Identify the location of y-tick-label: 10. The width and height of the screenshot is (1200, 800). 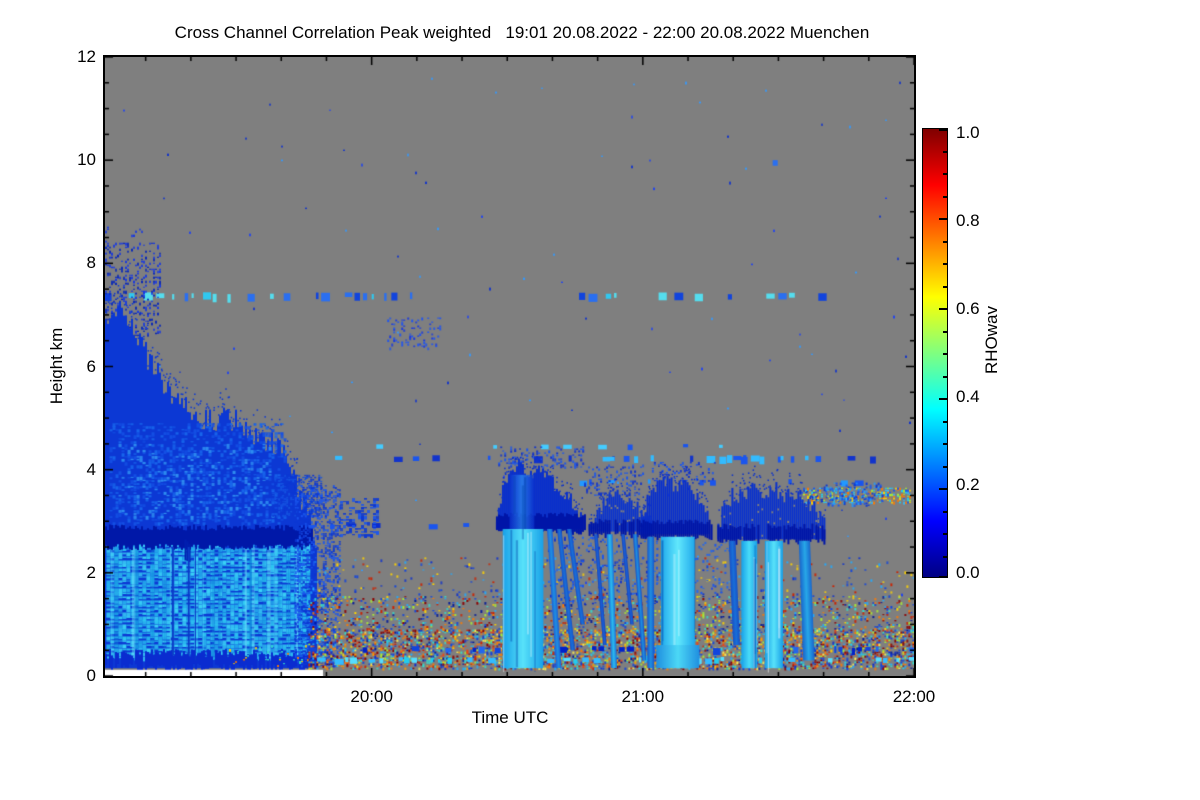
(86, 160).